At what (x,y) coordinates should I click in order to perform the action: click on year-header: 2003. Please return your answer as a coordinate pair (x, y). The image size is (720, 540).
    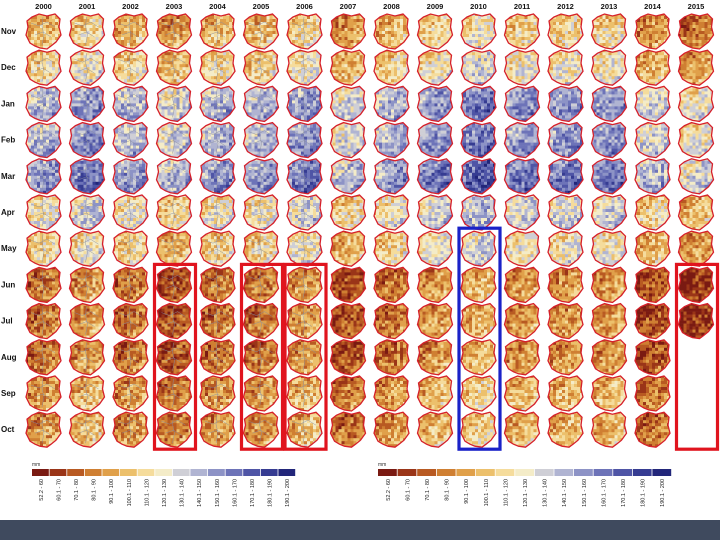
    Looking at the image, I should click on (174, 6).